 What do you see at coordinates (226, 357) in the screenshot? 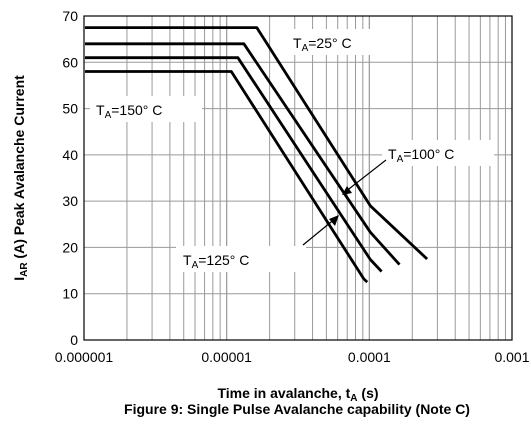
I see `x-tick-label: 0.00001` at bounding box center [226, 357].